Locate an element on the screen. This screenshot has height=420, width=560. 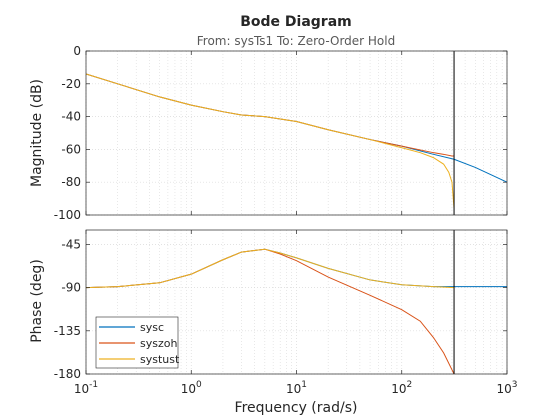
y-tick-label: -135 is located at coordinates (67, 331).